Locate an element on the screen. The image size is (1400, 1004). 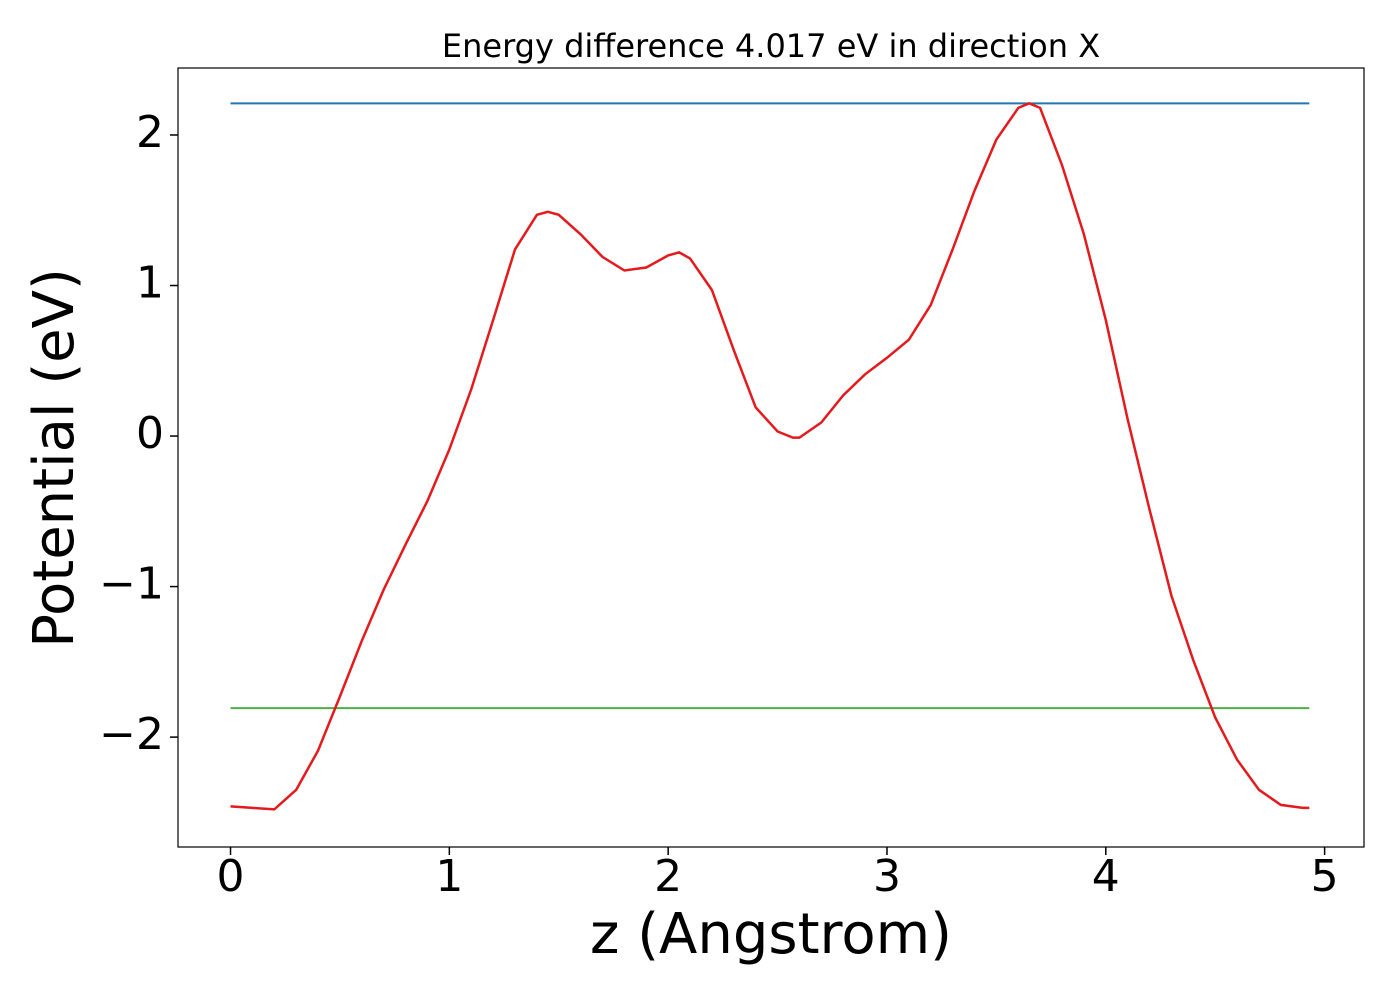
x-tick-label: 4 is located at coordinates (1106, 876).